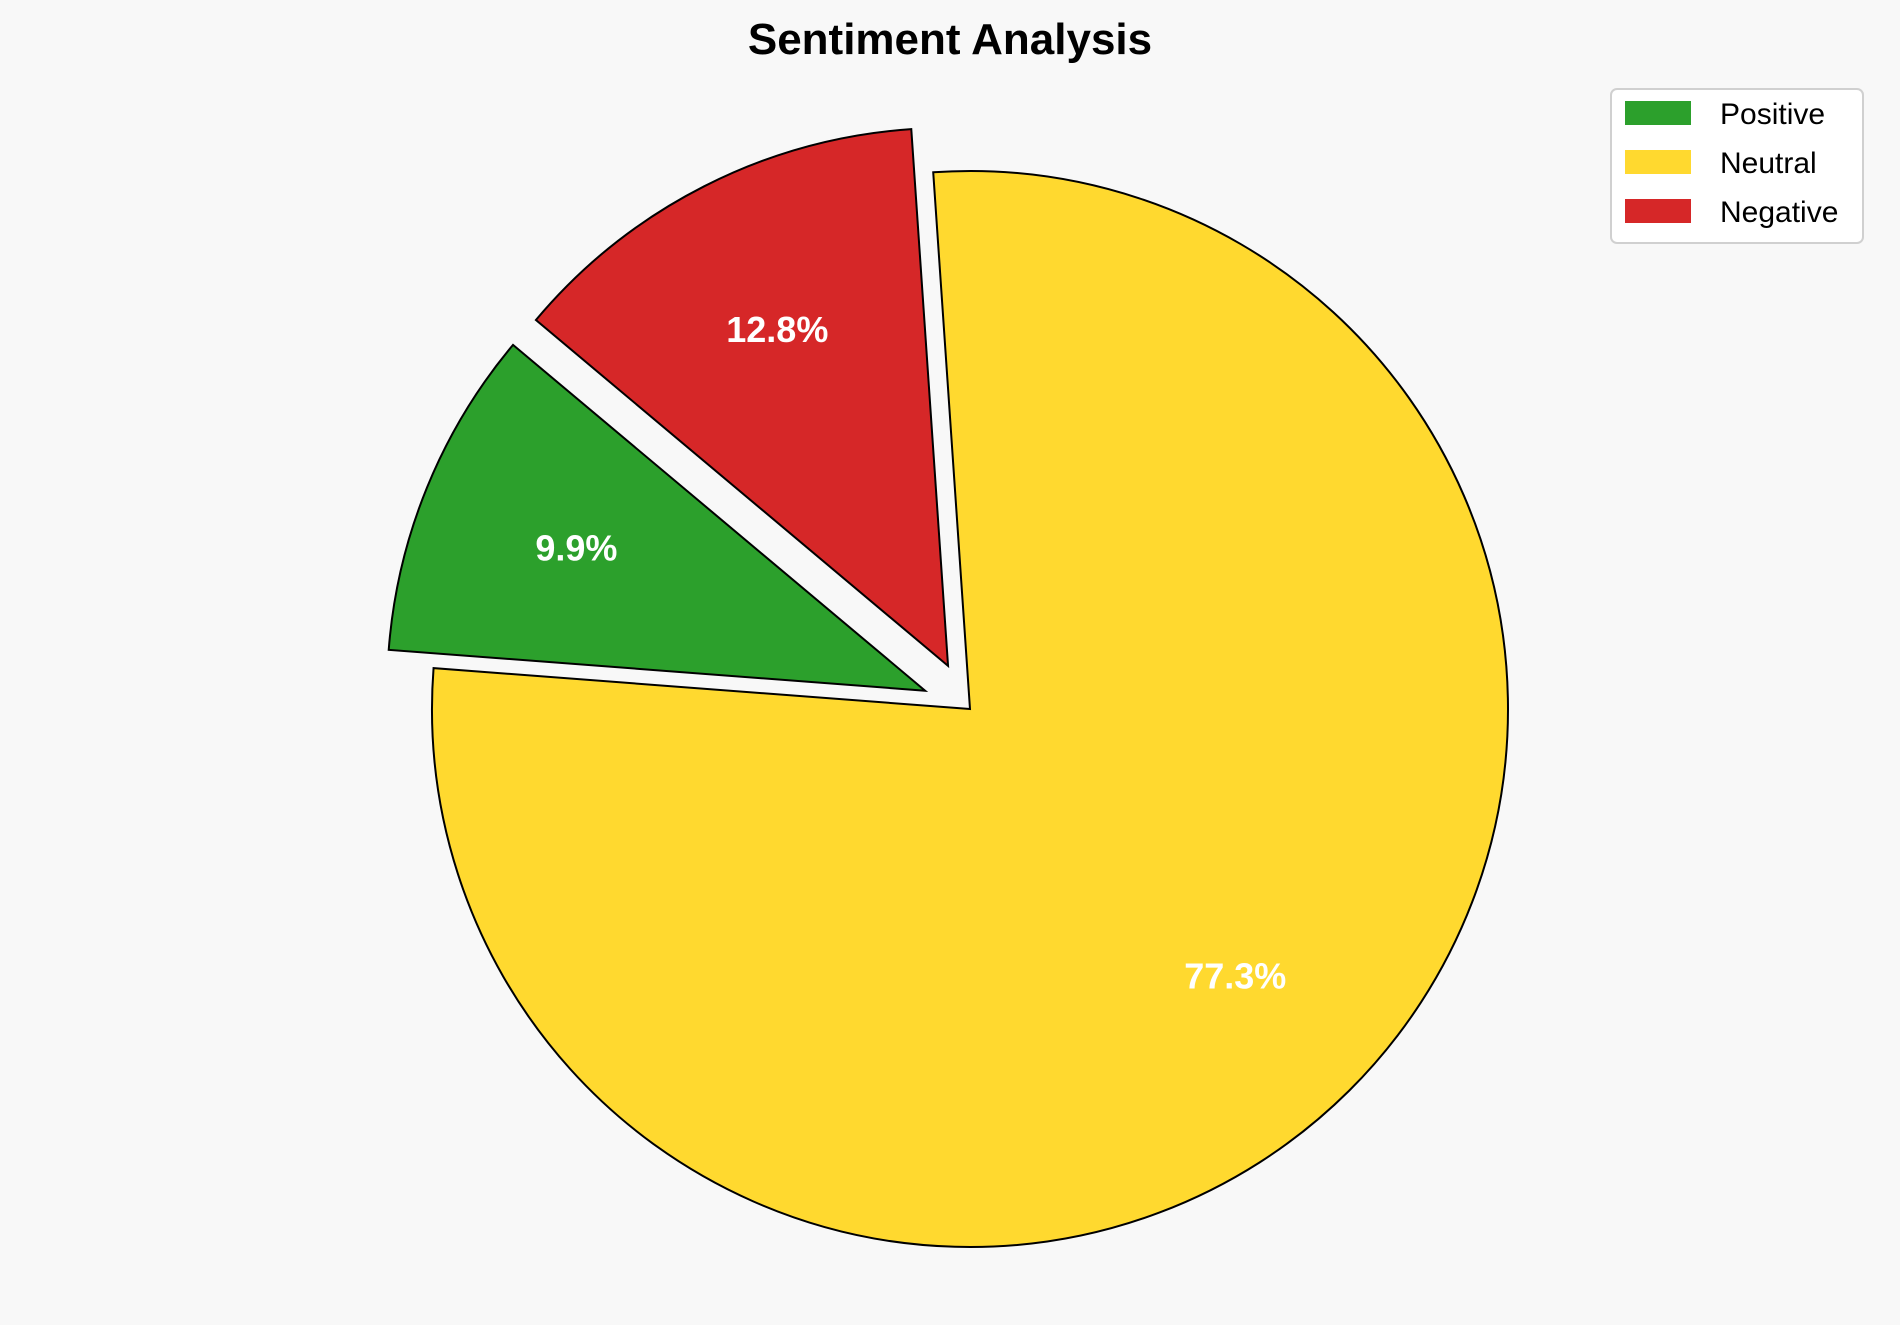 This screenshot has height=1325, width=1900. Describe the element at coordinates (1772, 114) in the screenshot. I see `legend-label-positive: Positive` at that location.